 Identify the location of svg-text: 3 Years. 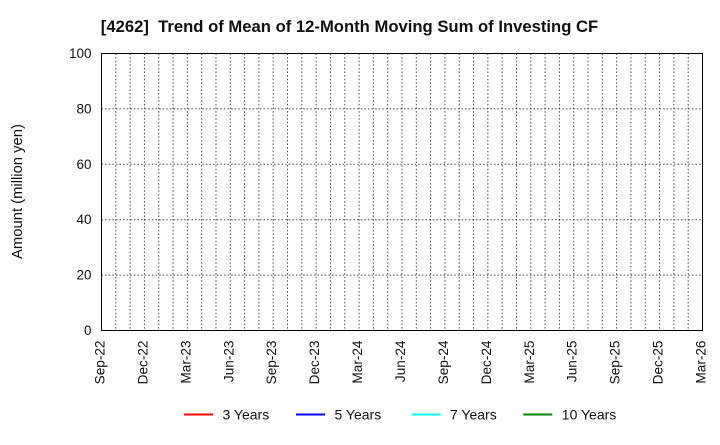
(246, 415).